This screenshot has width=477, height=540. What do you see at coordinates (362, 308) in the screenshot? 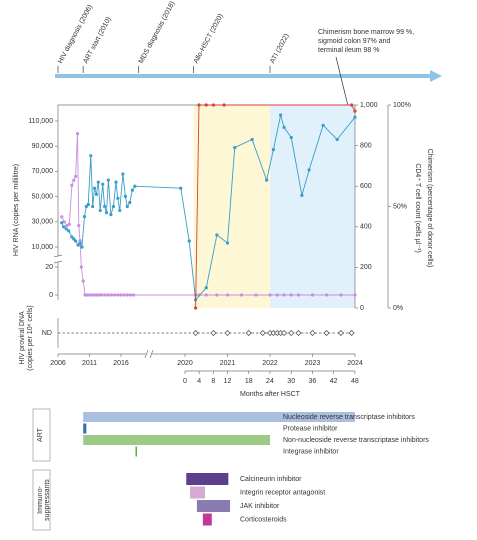
I see `y2-tick-label: 0` at bounding box center [362, 308].